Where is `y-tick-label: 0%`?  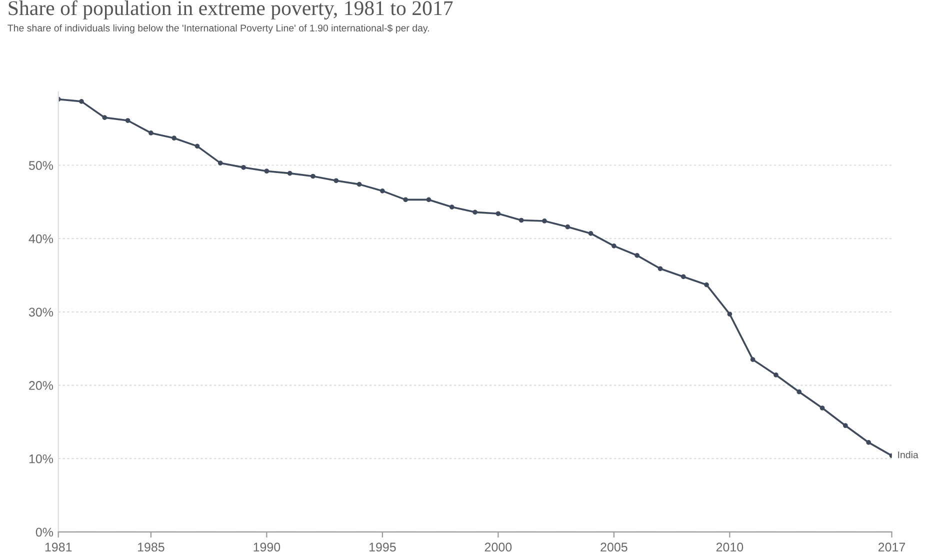 y-tick-label: 0% is located at coordinates (45, 532).